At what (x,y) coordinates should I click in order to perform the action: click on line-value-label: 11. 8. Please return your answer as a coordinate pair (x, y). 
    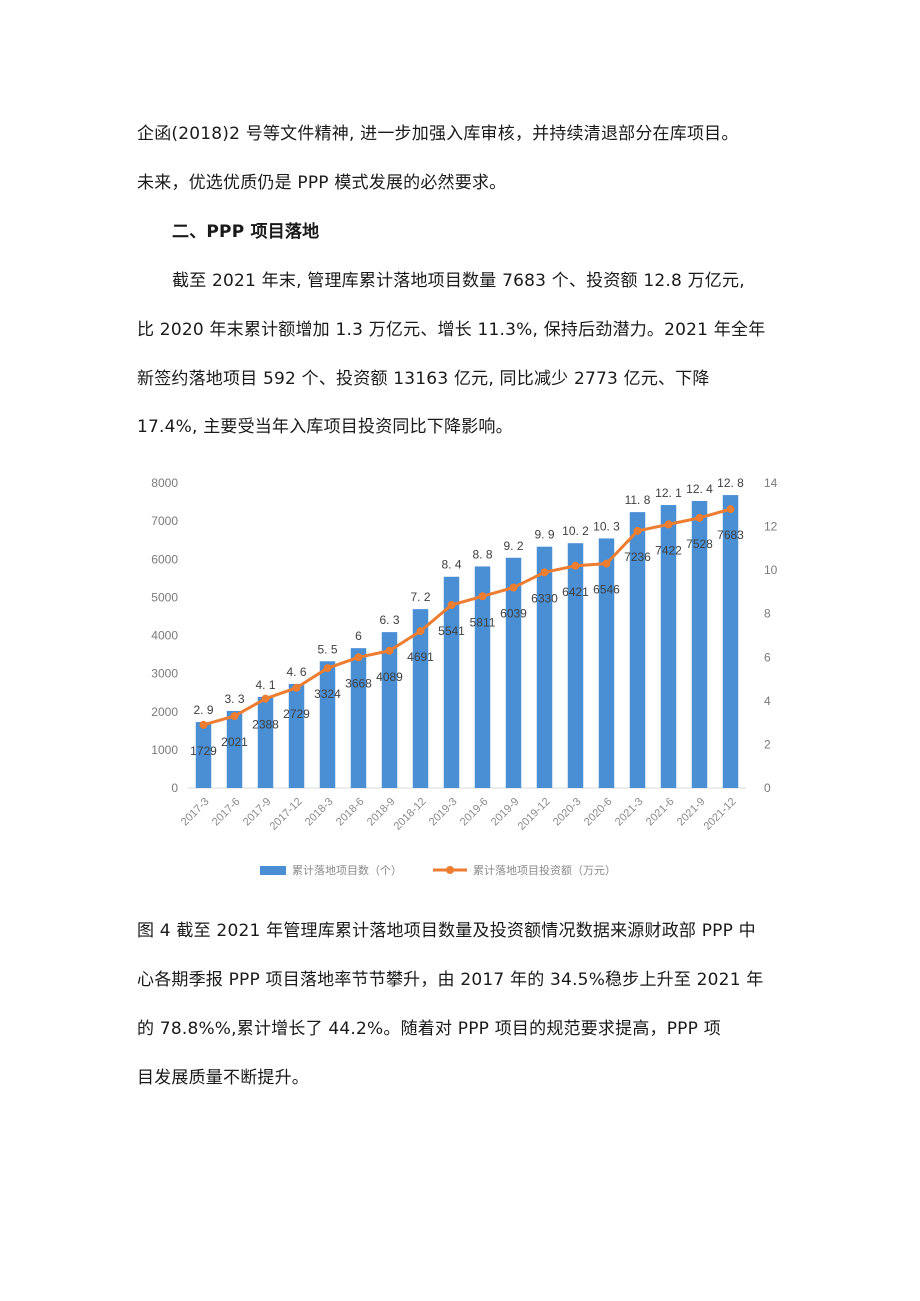
    Looking at the image, I should click on (638, 500).